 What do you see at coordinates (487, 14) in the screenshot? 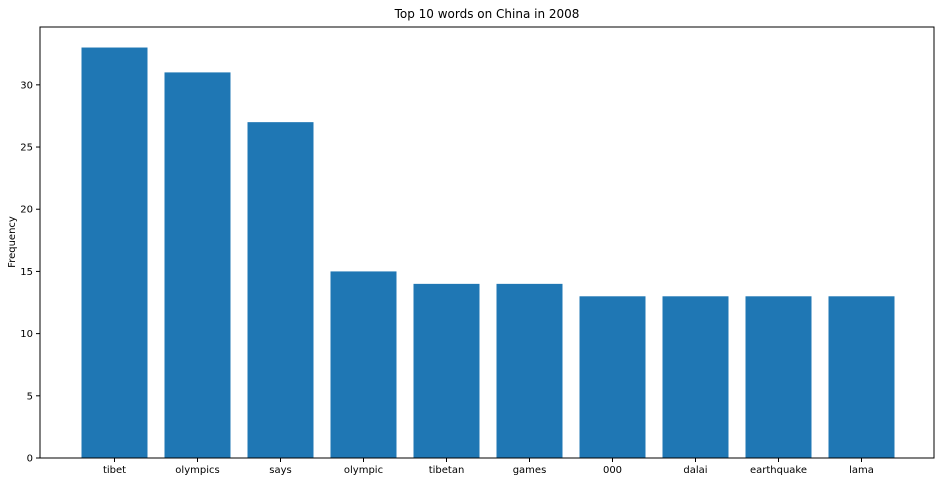
I see `chart-title: Top 10 words on China in 2008` at bounding box center [487, 14].